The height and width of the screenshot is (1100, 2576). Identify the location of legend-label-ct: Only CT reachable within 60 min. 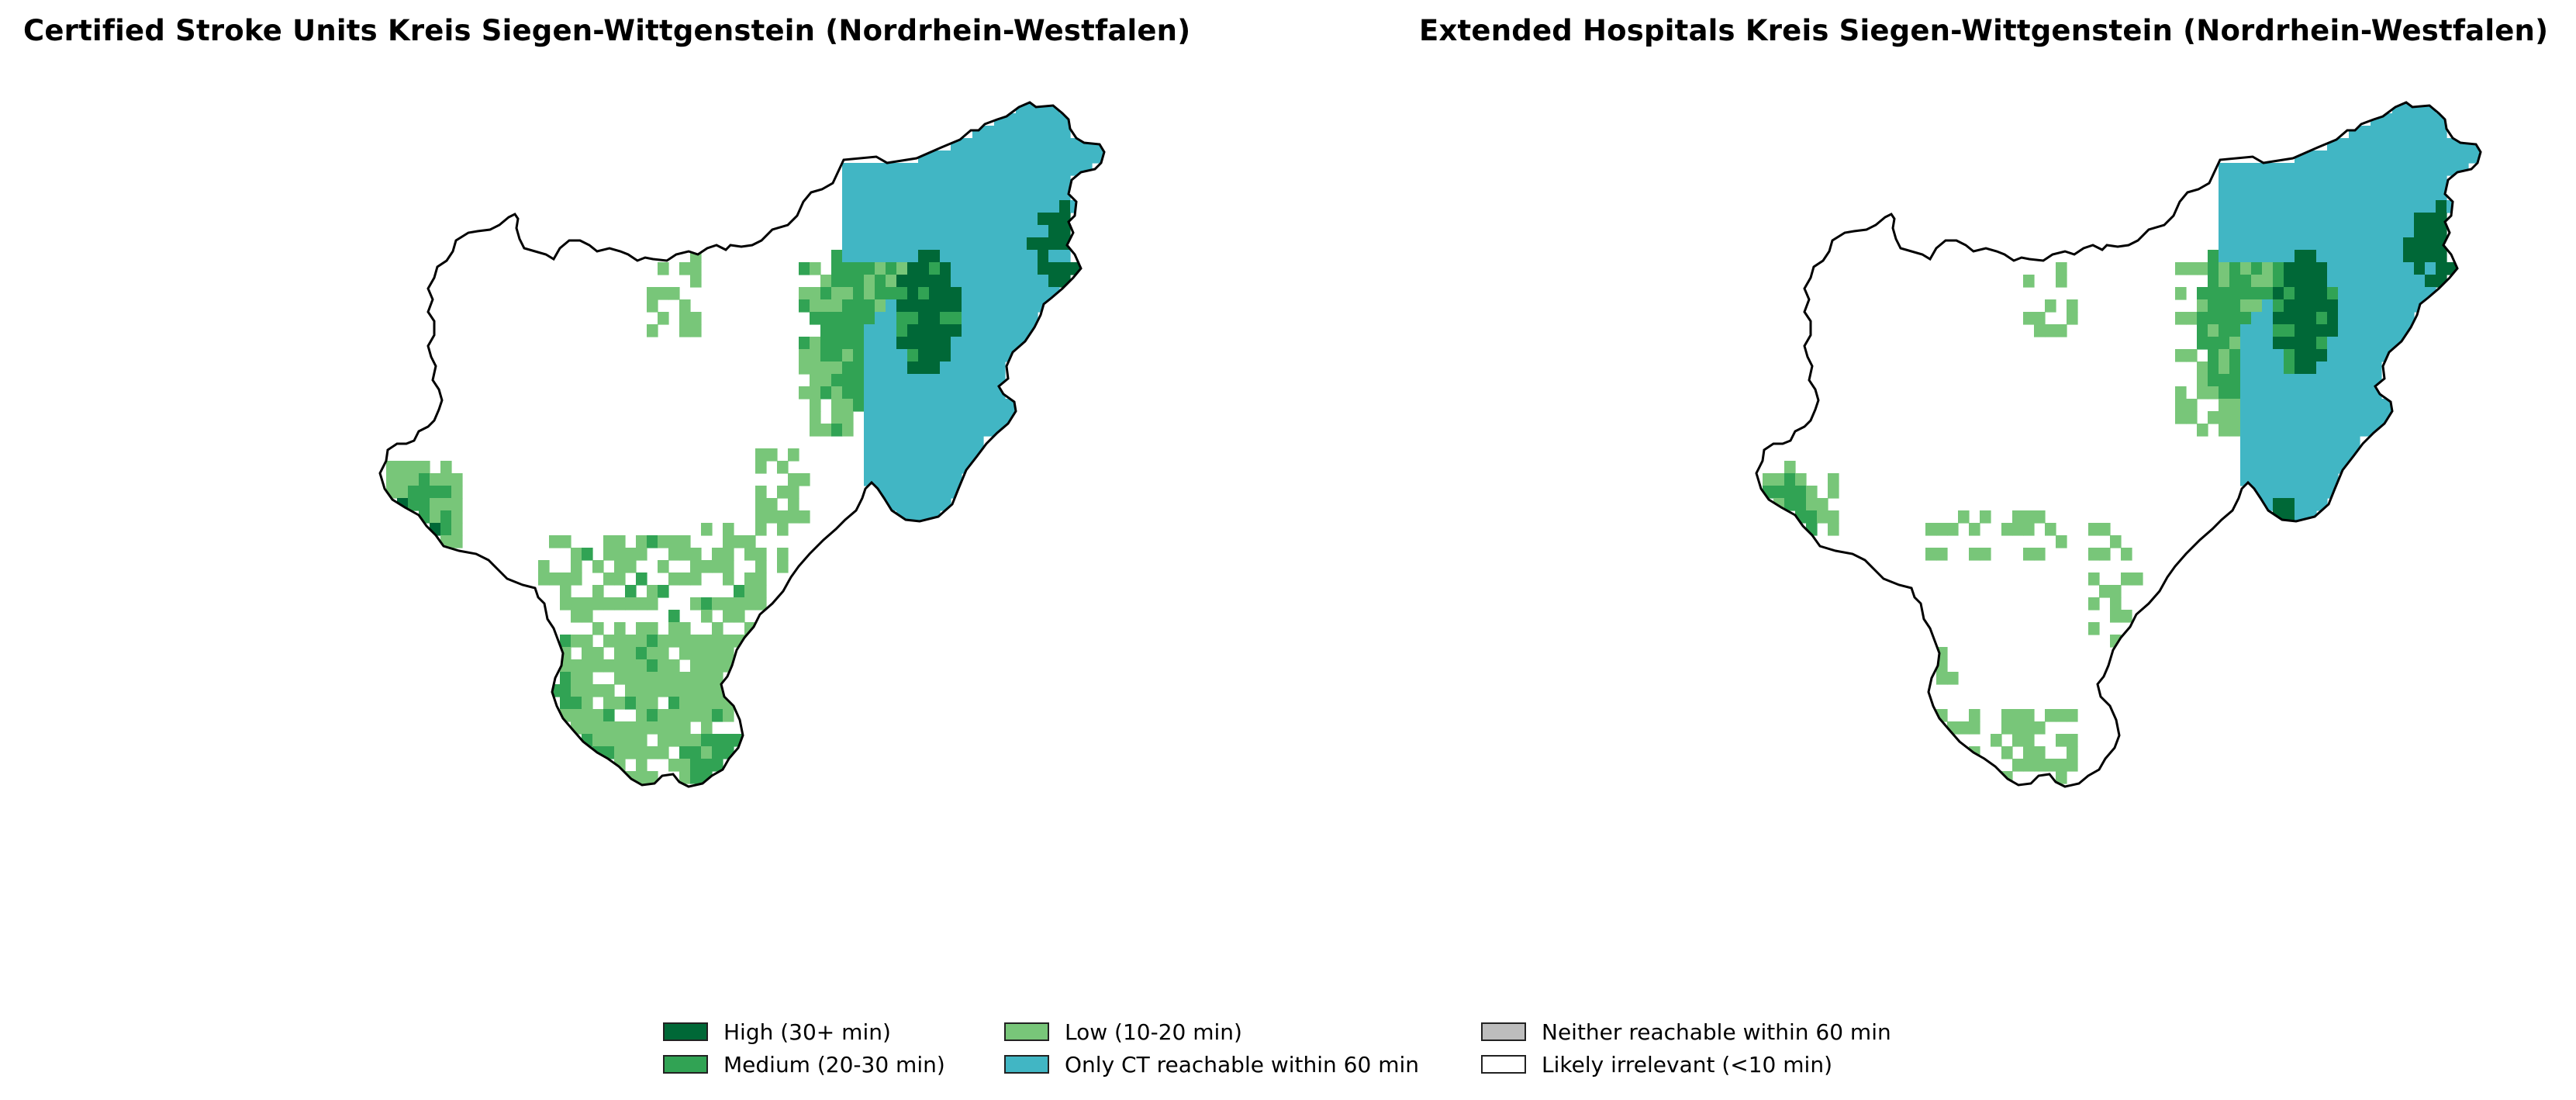
(1243, 1064).